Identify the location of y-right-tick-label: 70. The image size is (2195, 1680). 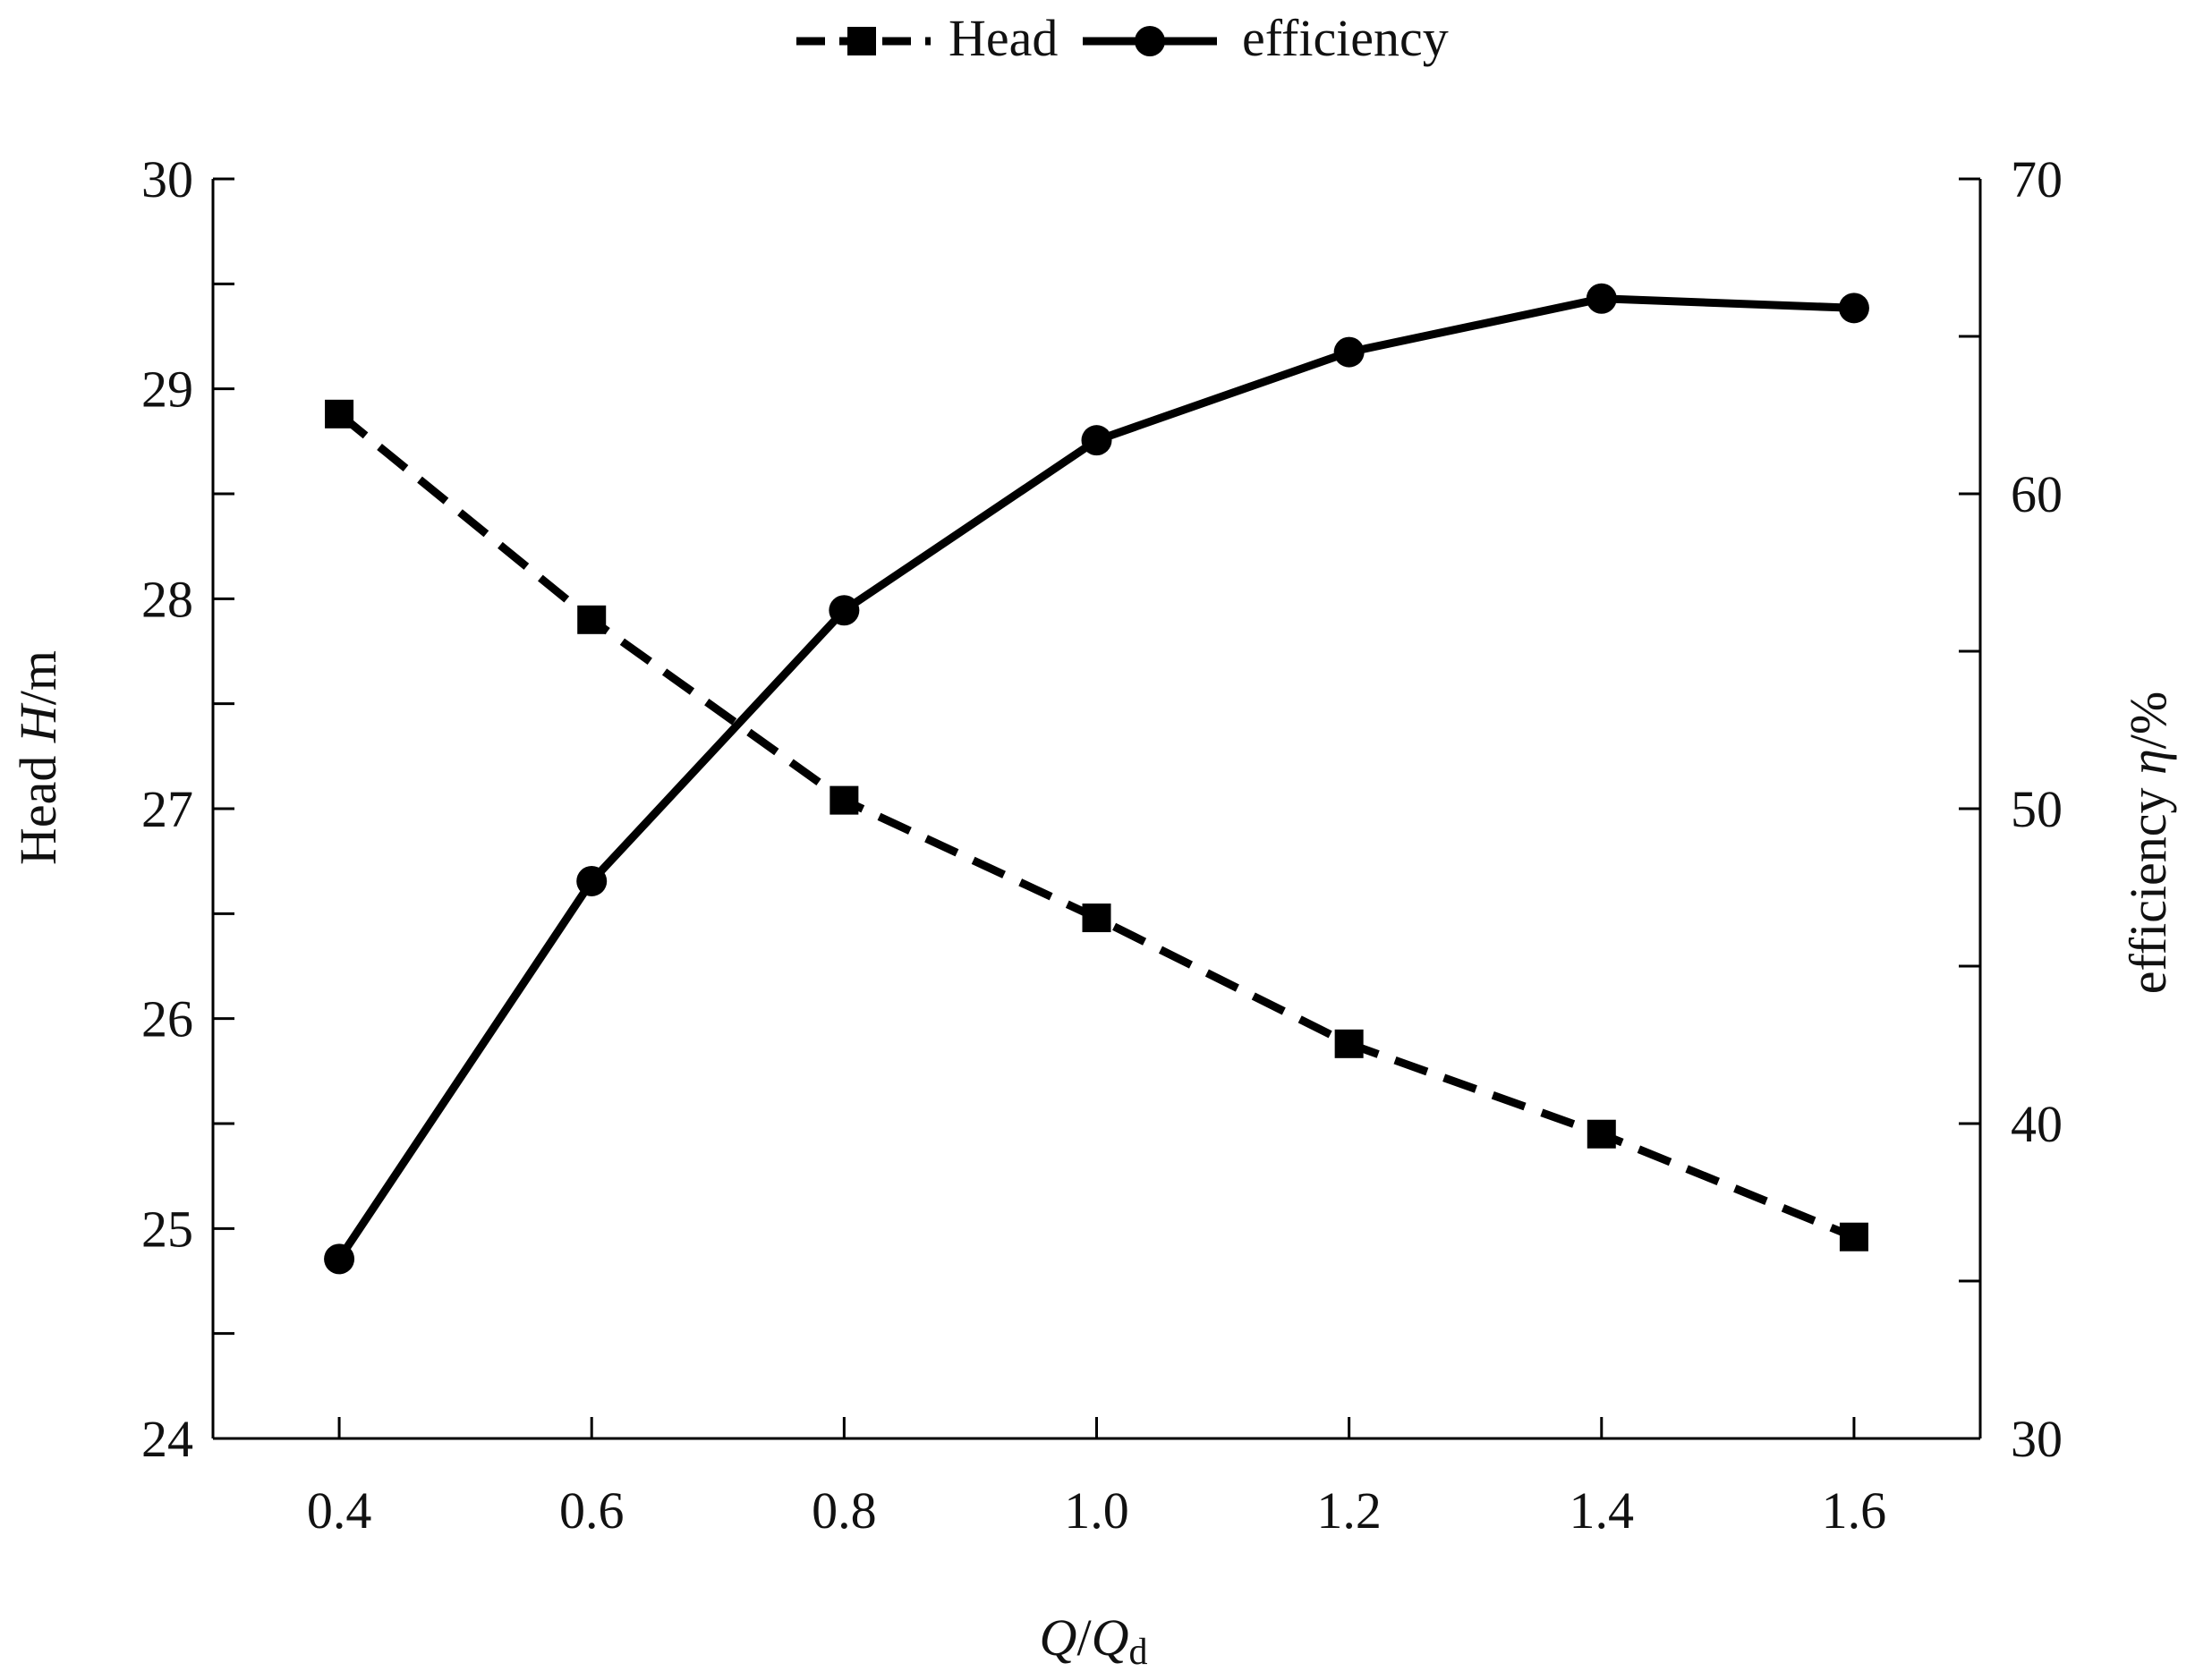
(2037, 179).